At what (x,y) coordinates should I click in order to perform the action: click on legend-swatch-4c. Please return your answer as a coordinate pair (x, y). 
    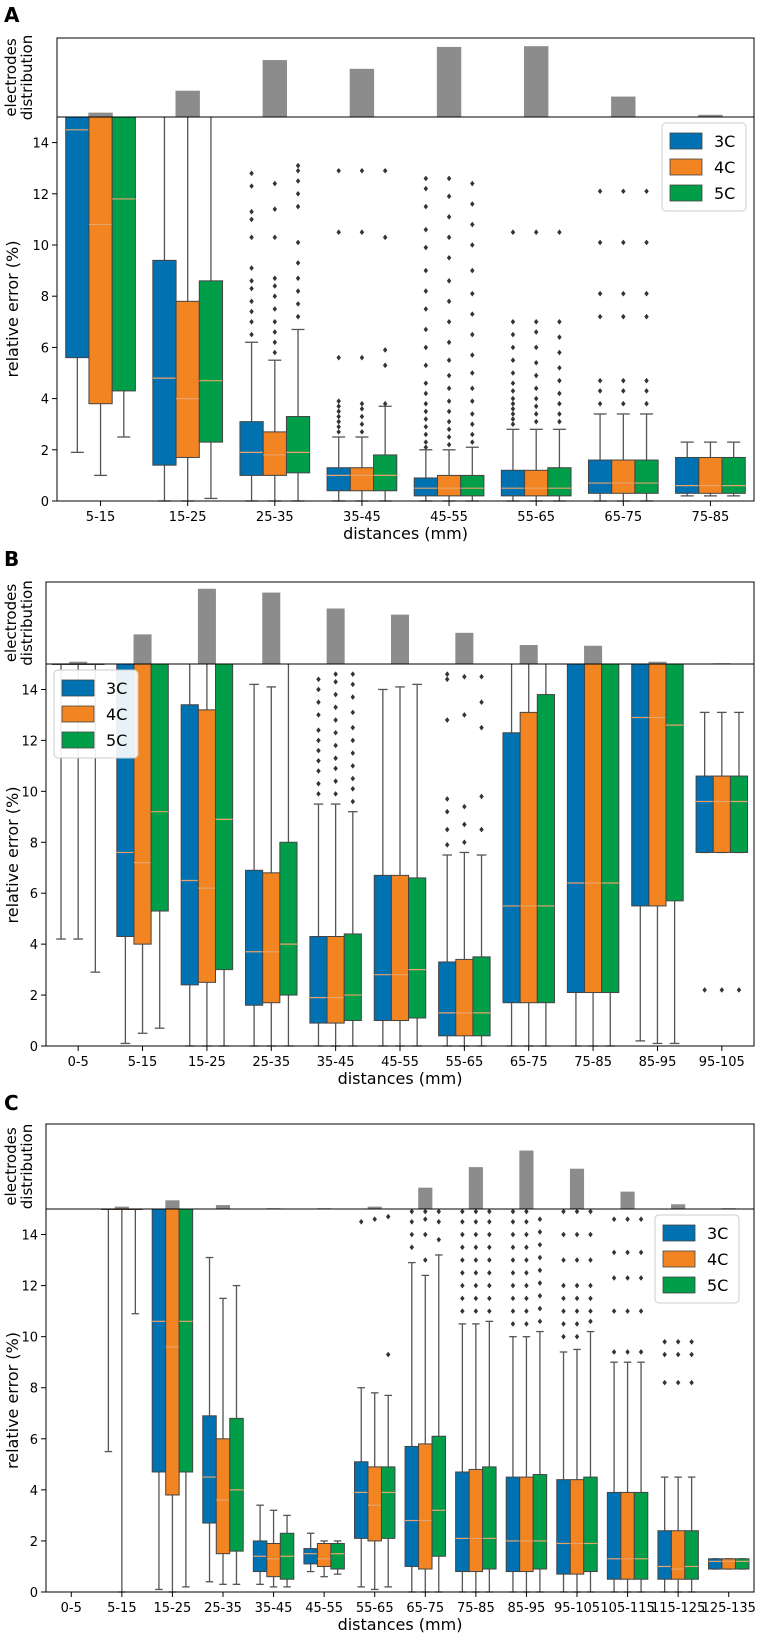
    Looking at the image, I should click on (78, 714).